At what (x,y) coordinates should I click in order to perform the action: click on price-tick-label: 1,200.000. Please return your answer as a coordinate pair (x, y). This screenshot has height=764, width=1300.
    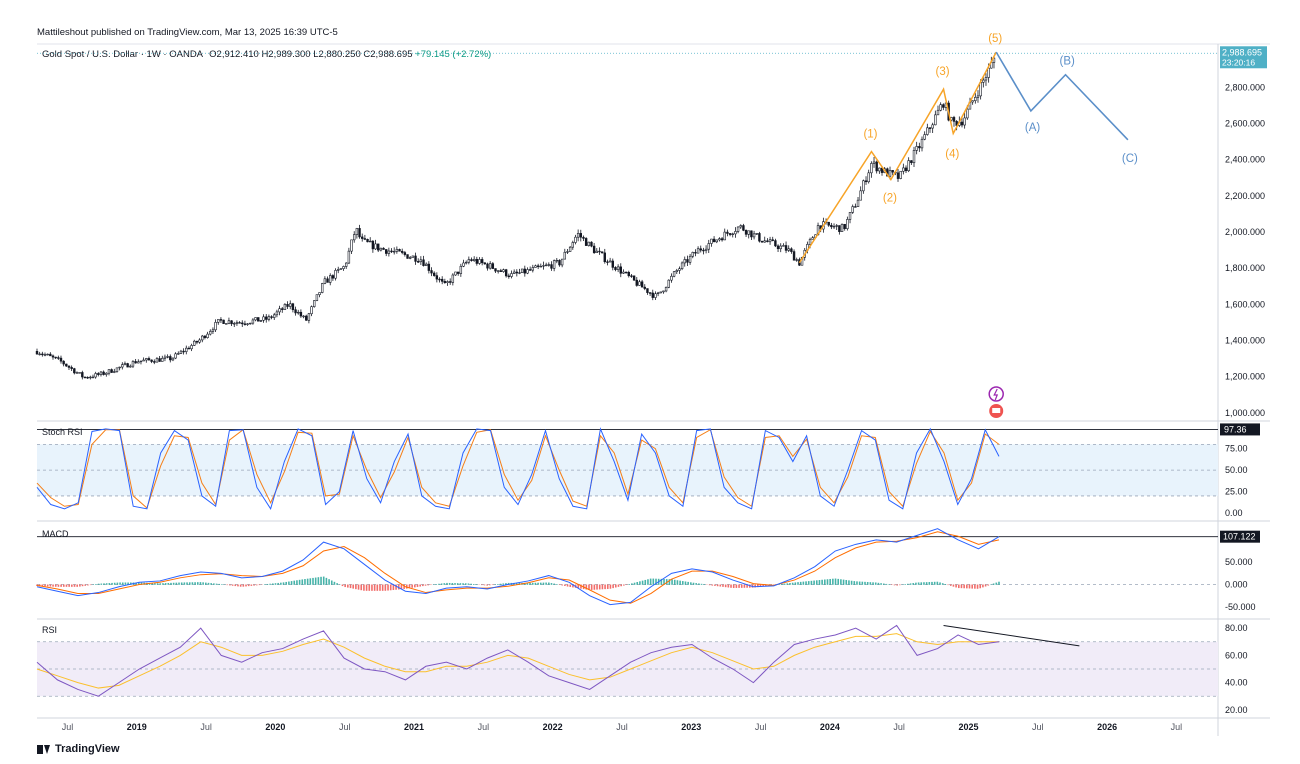
    Looking at the image, I should click on (1245, 377).